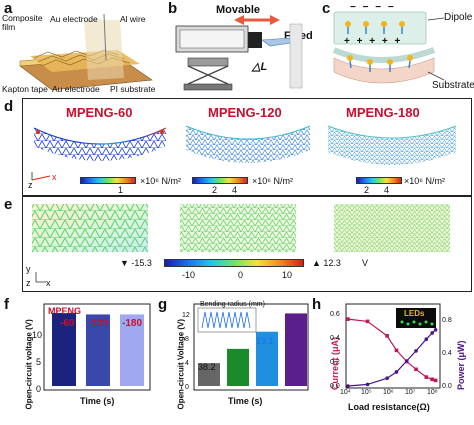 The width and height of the screenshot is (474, 425). Describe the element at coordinates (6, 304) in the screenshot. I see `panel-f-label: f` at that location.